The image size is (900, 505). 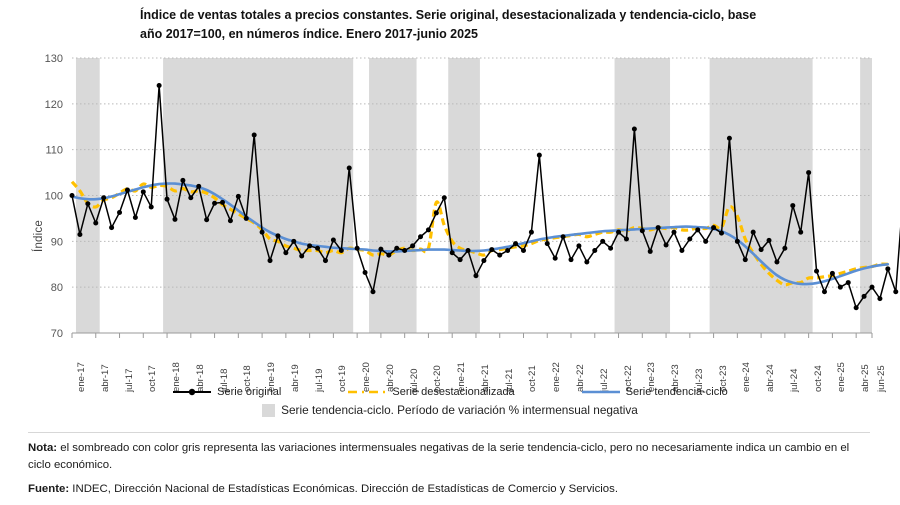 I want to click on legend-item-serie-tendencia-ciclo: Serie tendencia-ciclo, so click(x=654, y=392).